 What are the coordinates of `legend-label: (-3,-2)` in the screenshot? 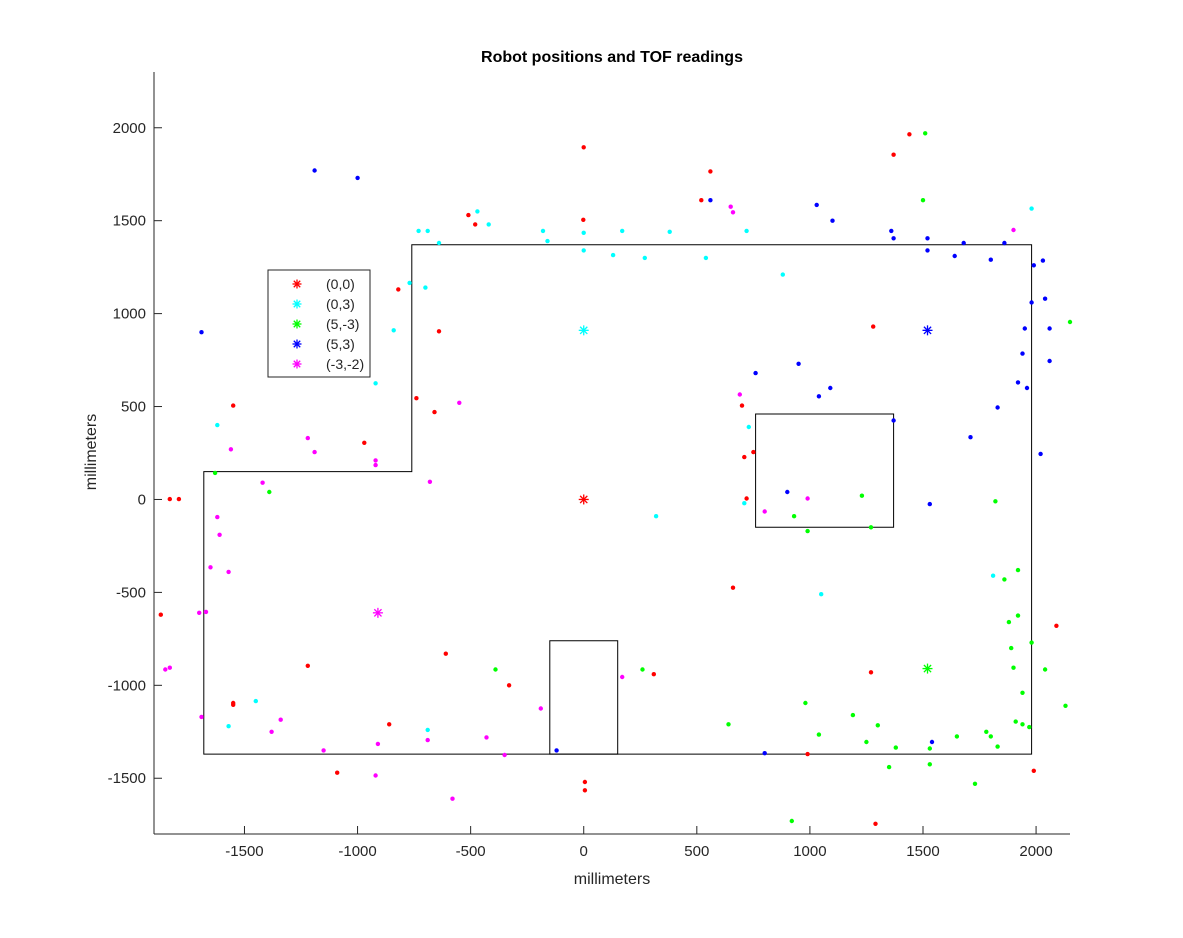 It's located at (345, 364).